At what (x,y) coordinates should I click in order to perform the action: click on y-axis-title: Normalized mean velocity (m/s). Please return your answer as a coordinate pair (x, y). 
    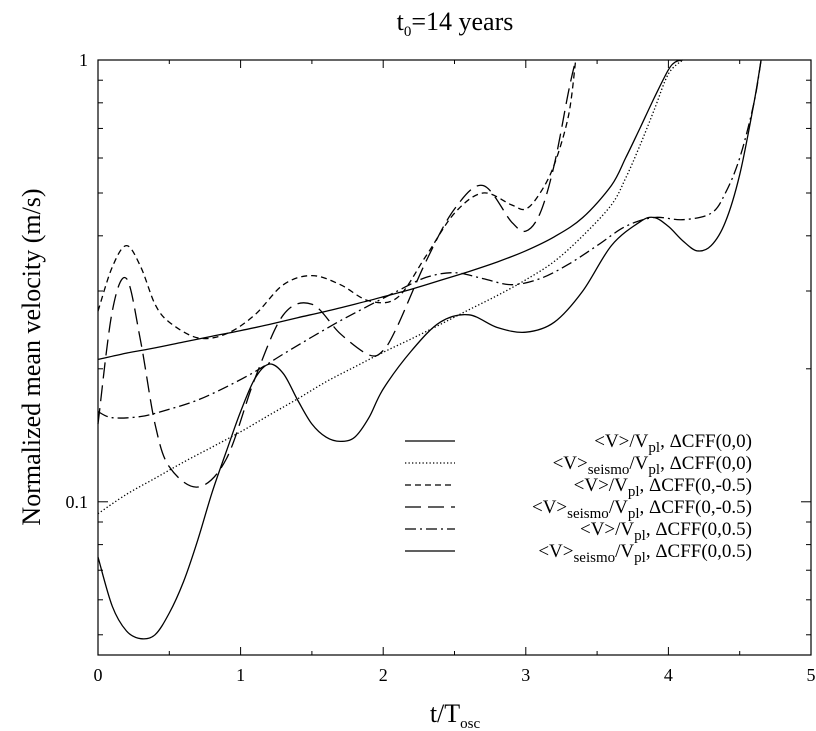
    Looking at the image, I should click on (31, 356).